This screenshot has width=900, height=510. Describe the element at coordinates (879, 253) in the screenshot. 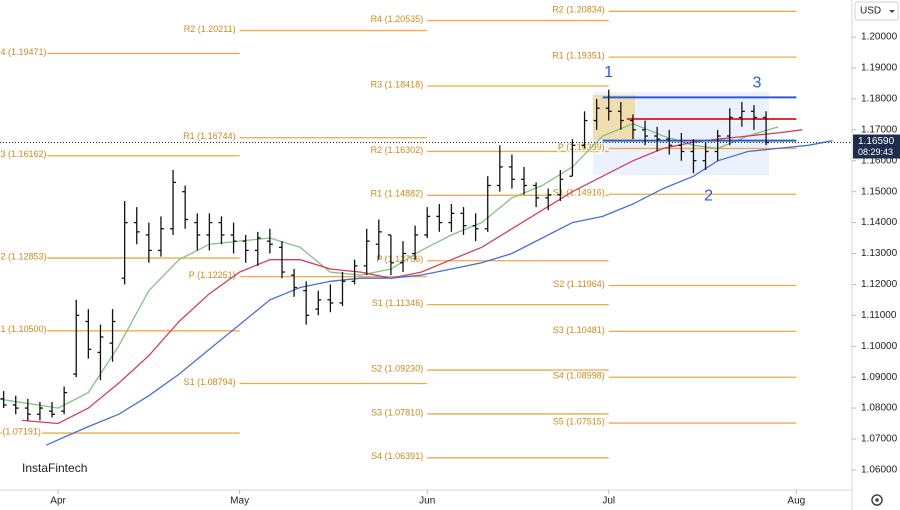

I see `y-tick-label: 1.13000` at that location.